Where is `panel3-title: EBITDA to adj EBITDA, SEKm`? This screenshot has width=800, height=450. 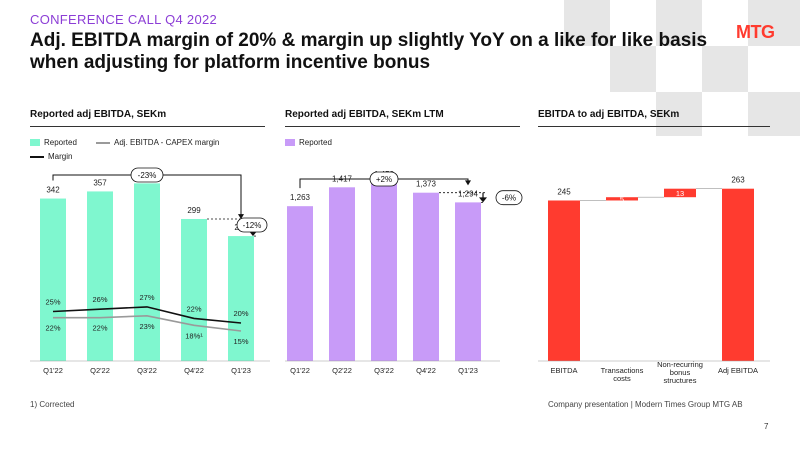
panel3-title: EBITDA to adj EBITDA, SEKm is located at coordinates (609, 114).